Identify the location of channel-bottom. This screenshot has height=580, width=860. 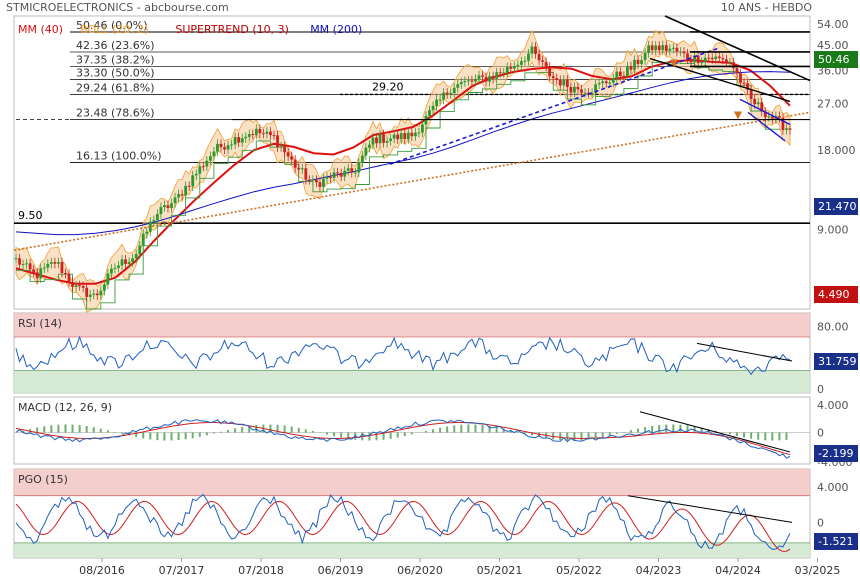
(766, 126).